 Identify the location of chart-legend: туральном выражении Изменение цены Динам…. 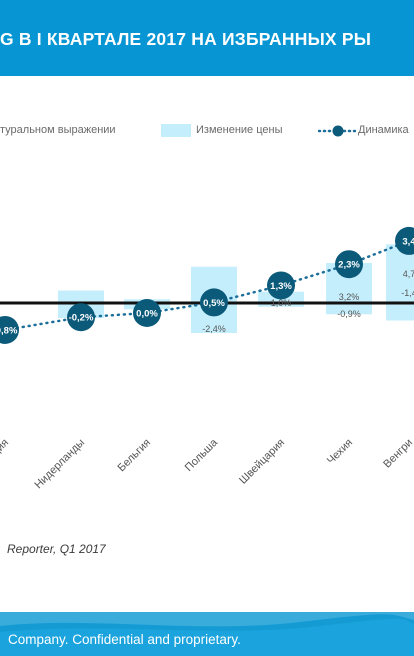
(207, 131).